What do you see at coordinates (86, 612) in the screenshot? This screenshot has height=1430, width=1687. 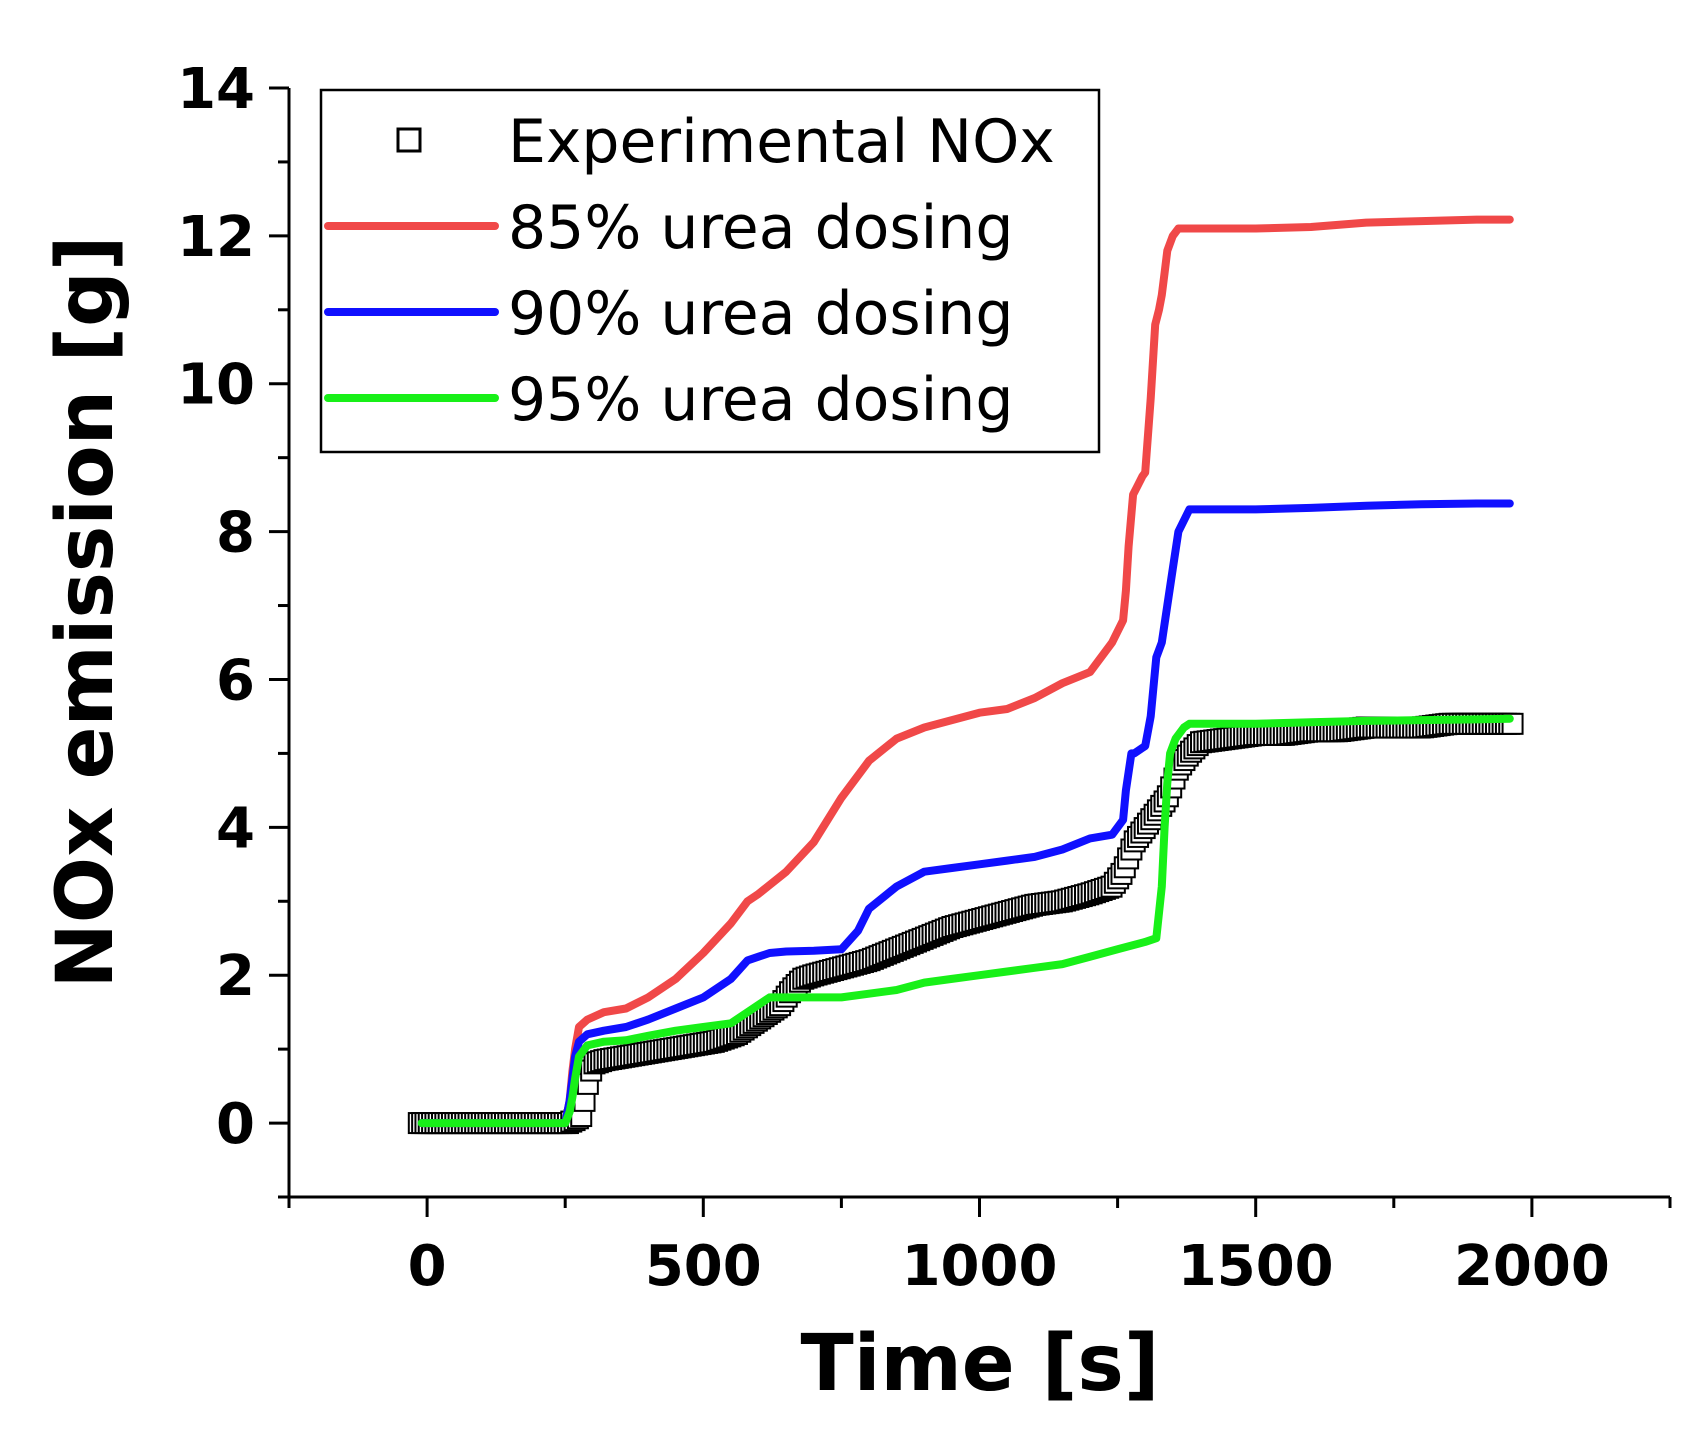 I see `y-axis-title: NOx emission [g]` at bounding box center [86, 612].